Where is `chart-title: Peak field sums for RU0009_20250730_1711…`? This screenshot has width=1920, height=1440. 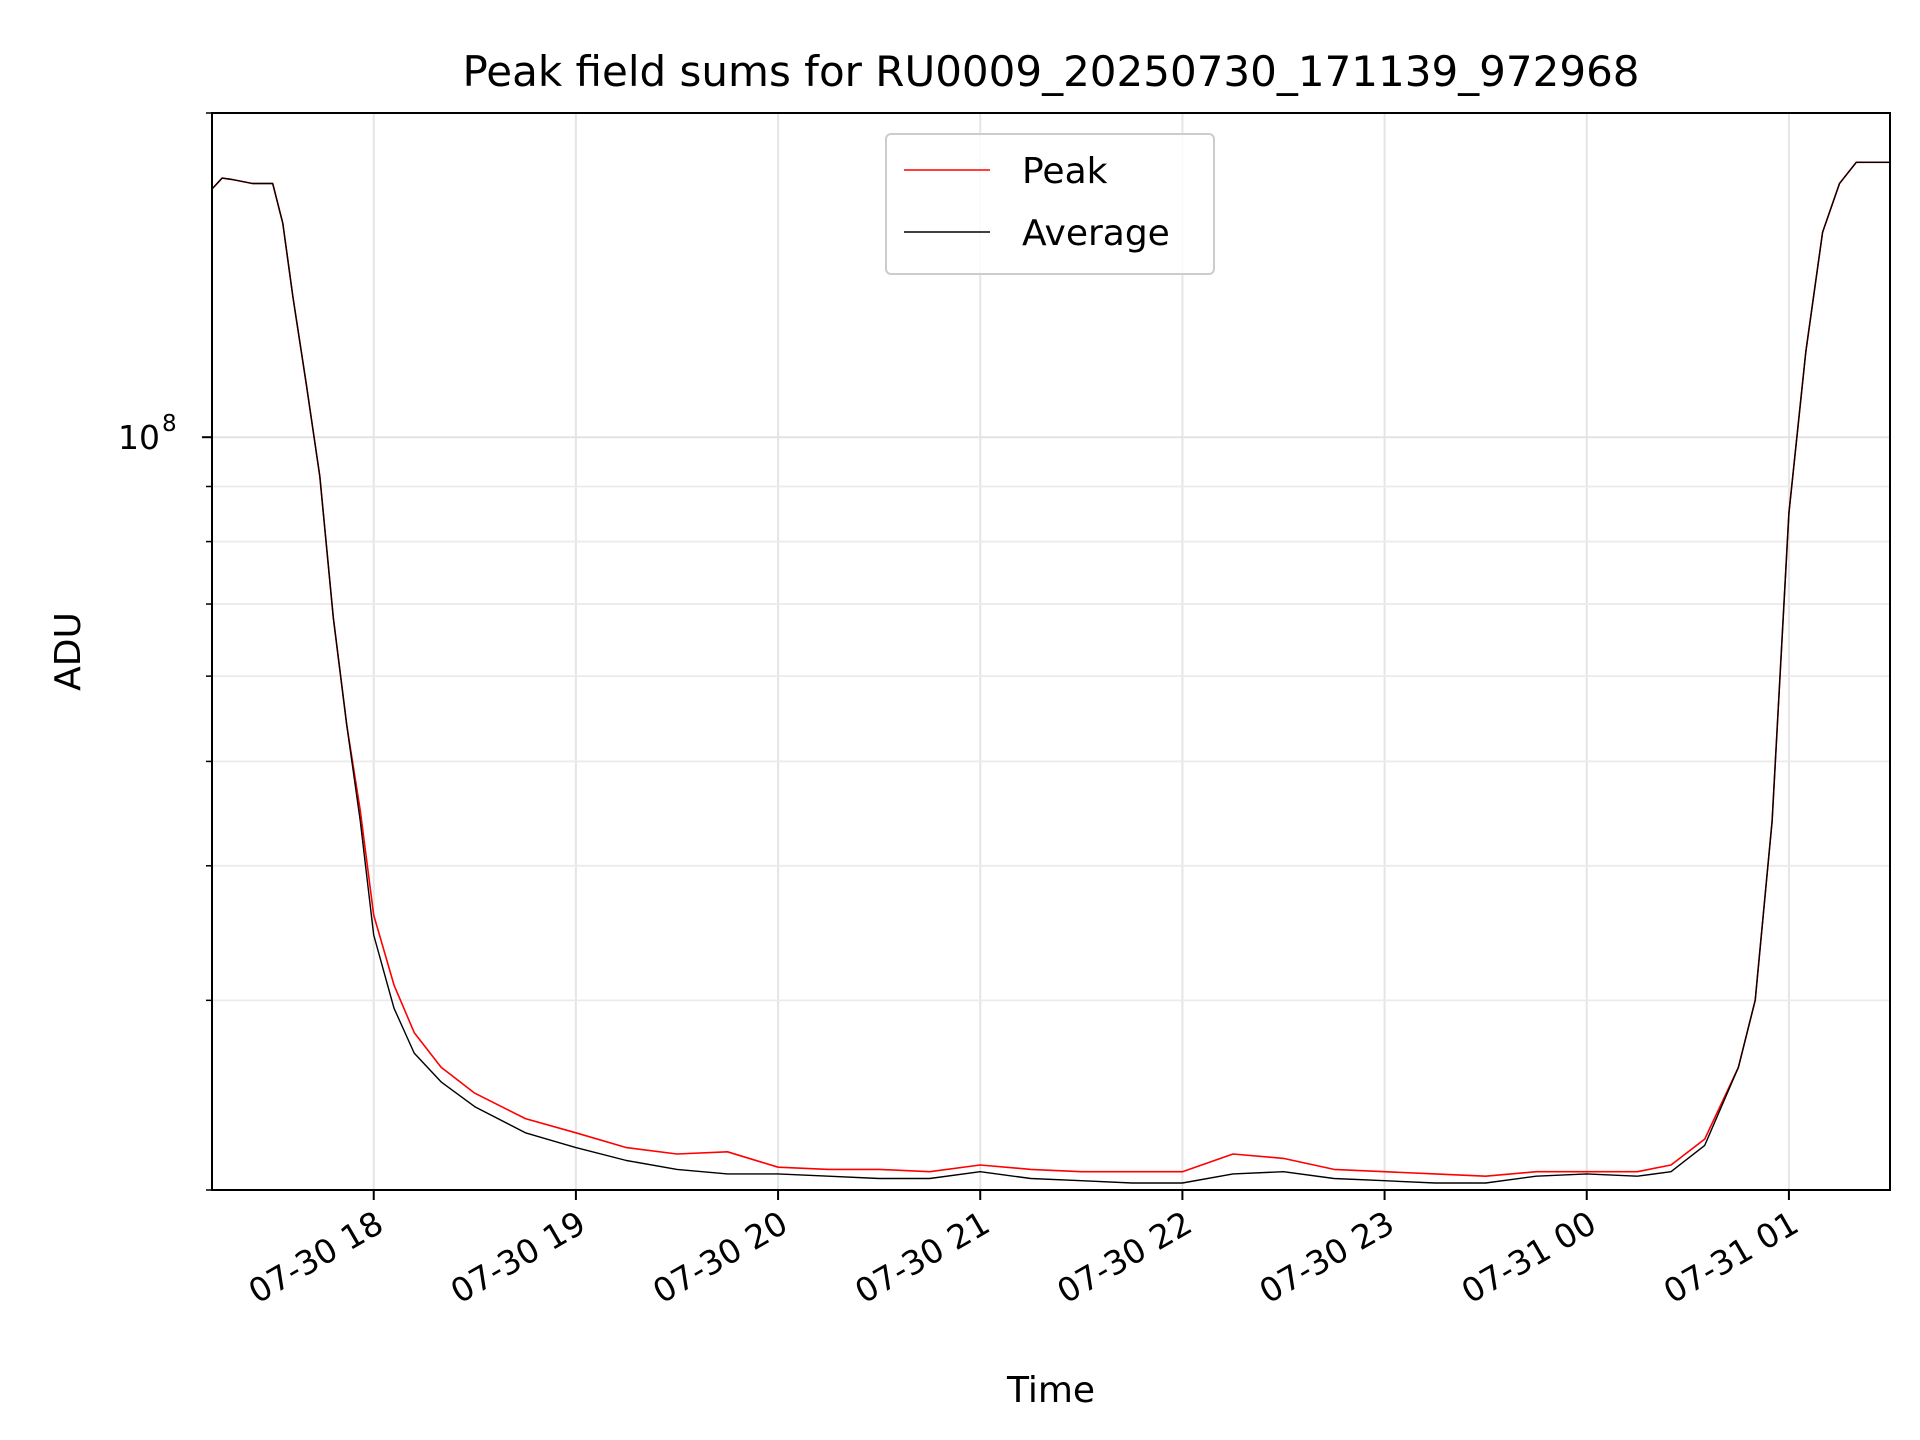
chart-title: Peak field sums for RU0009_20250730_1711… is located at coordinates (1050, 71).